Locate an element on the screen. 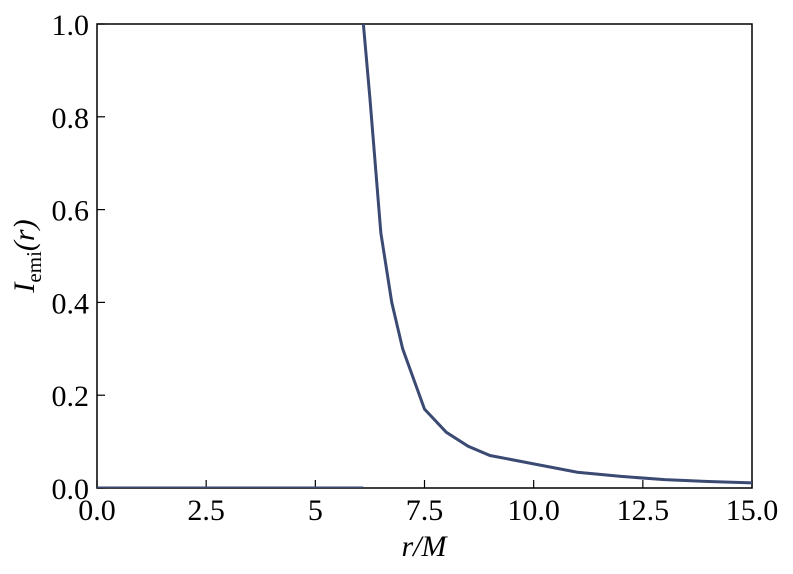  x-tick-label: 0.0 is located at coordinates (97, 510).